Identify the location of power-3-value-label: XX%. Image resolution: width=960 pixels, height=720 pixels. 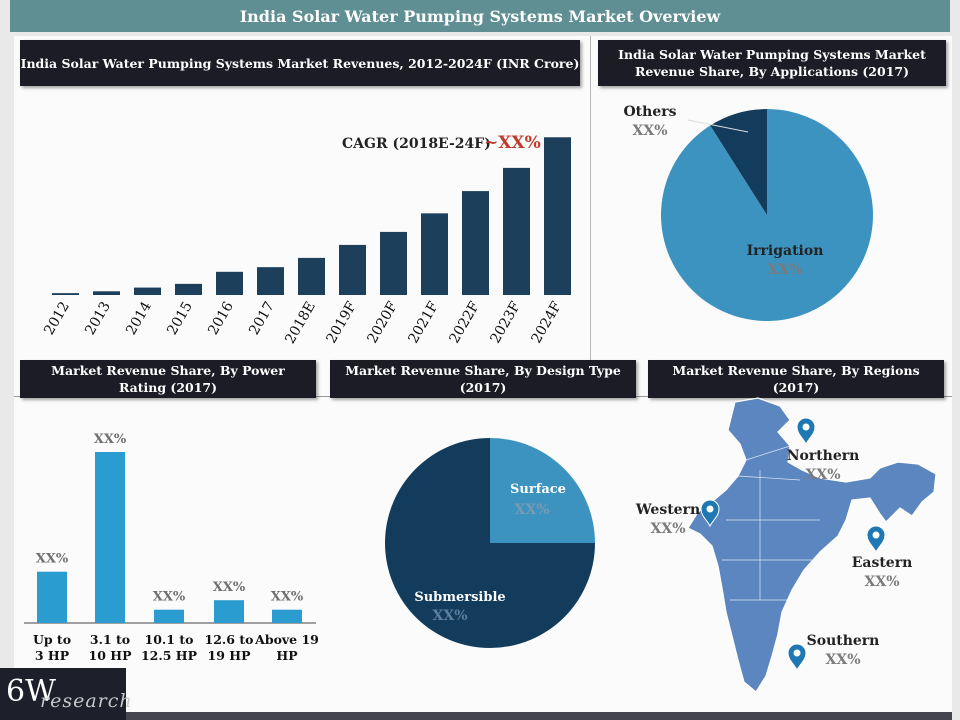
(229, 587).